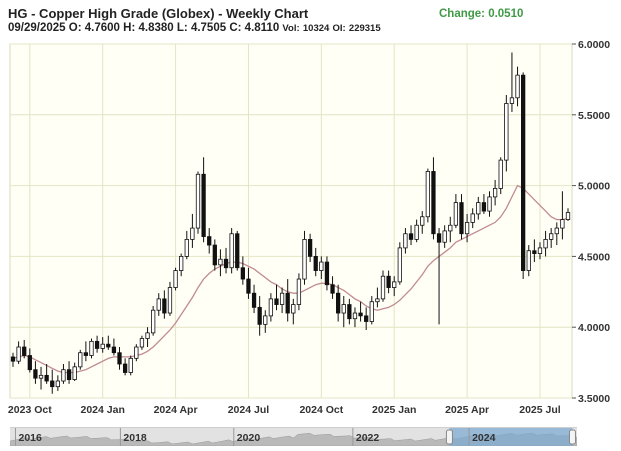 Image resolution: width=621 pixels, height=451 pixels. What do you see at coordinates (262, 28) in the screenshot?
I see `close-value: 4.8110` at bounding box center [262, 28].